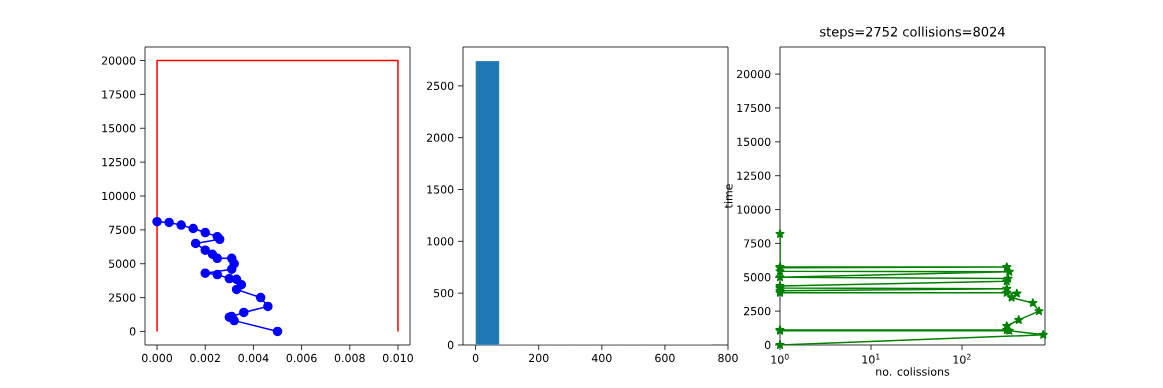 The width and height of the screenshot is (1163, 388). I want to click on x-tick-label: 10$^{1}$, so click(871, 358).